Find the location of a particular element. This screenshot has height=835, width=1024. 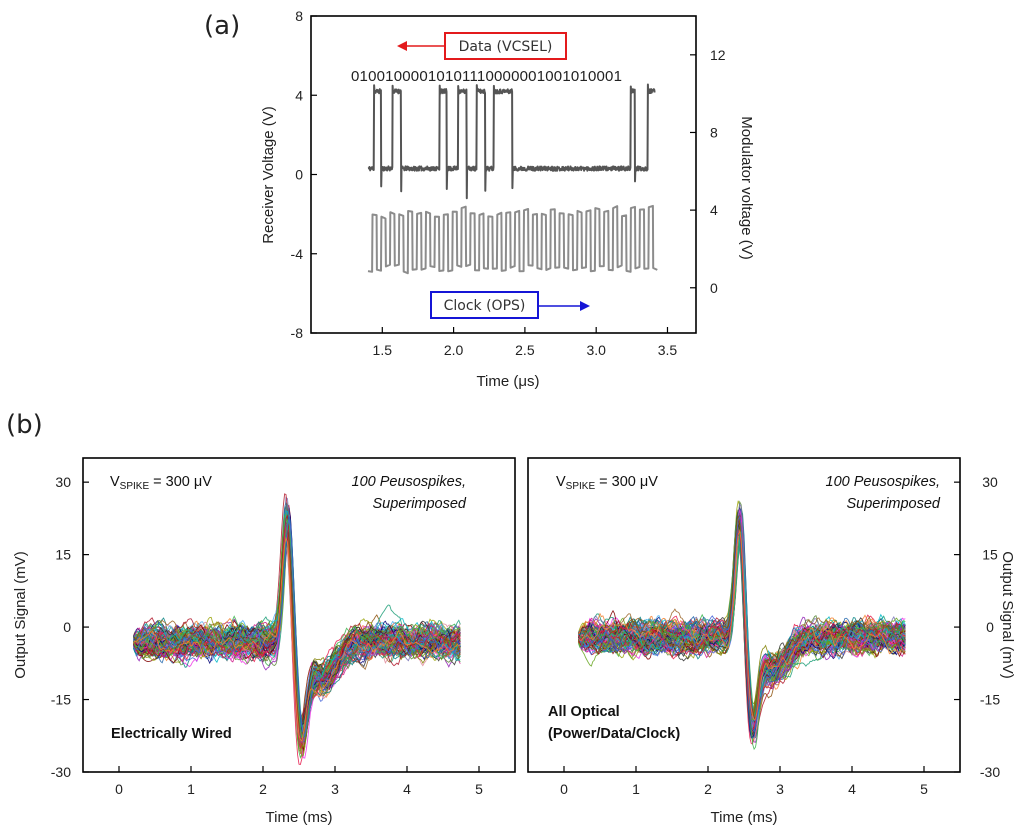

data-trace is located at coordinates (511, 141).